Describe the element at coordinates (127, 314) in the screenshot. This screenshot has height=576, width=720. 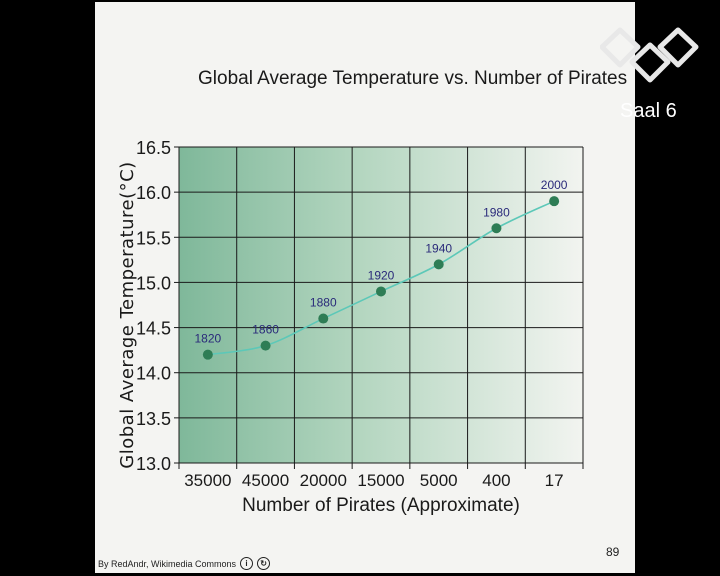
I see `y-axis-label: Global Average Temperature(°C)` at that location.